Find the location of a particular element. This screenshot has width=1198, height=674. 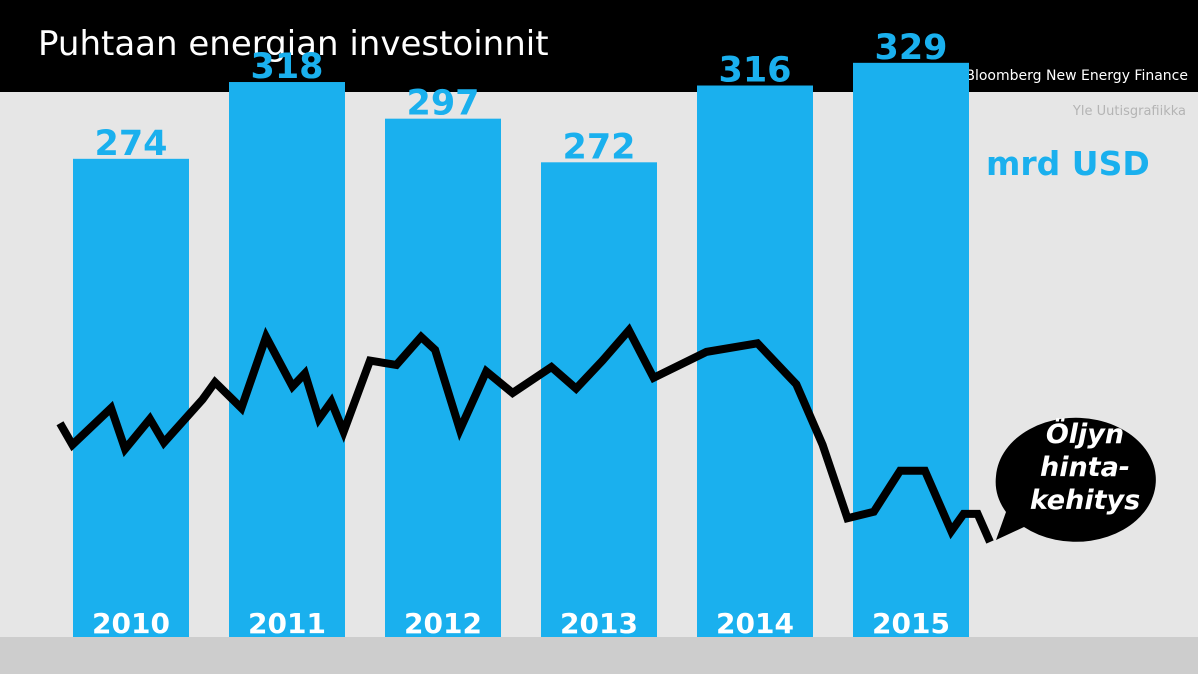

data-label-2014: 316 is located at coordinates (754, 71).